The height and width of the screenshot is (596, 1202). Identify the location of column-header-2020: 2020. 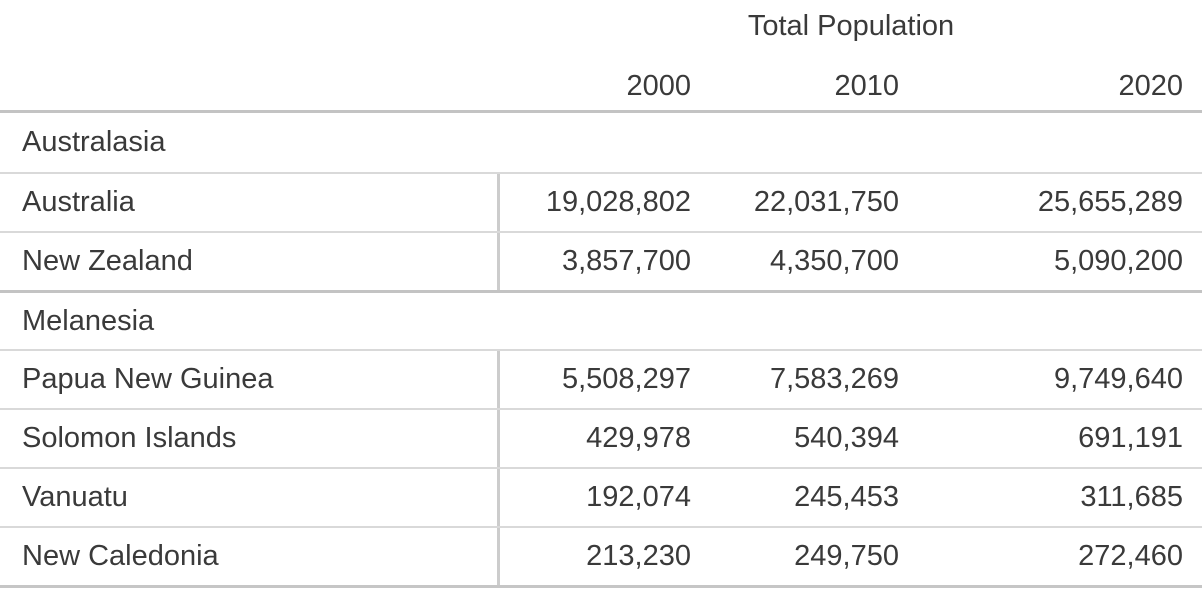
(1150, 86).